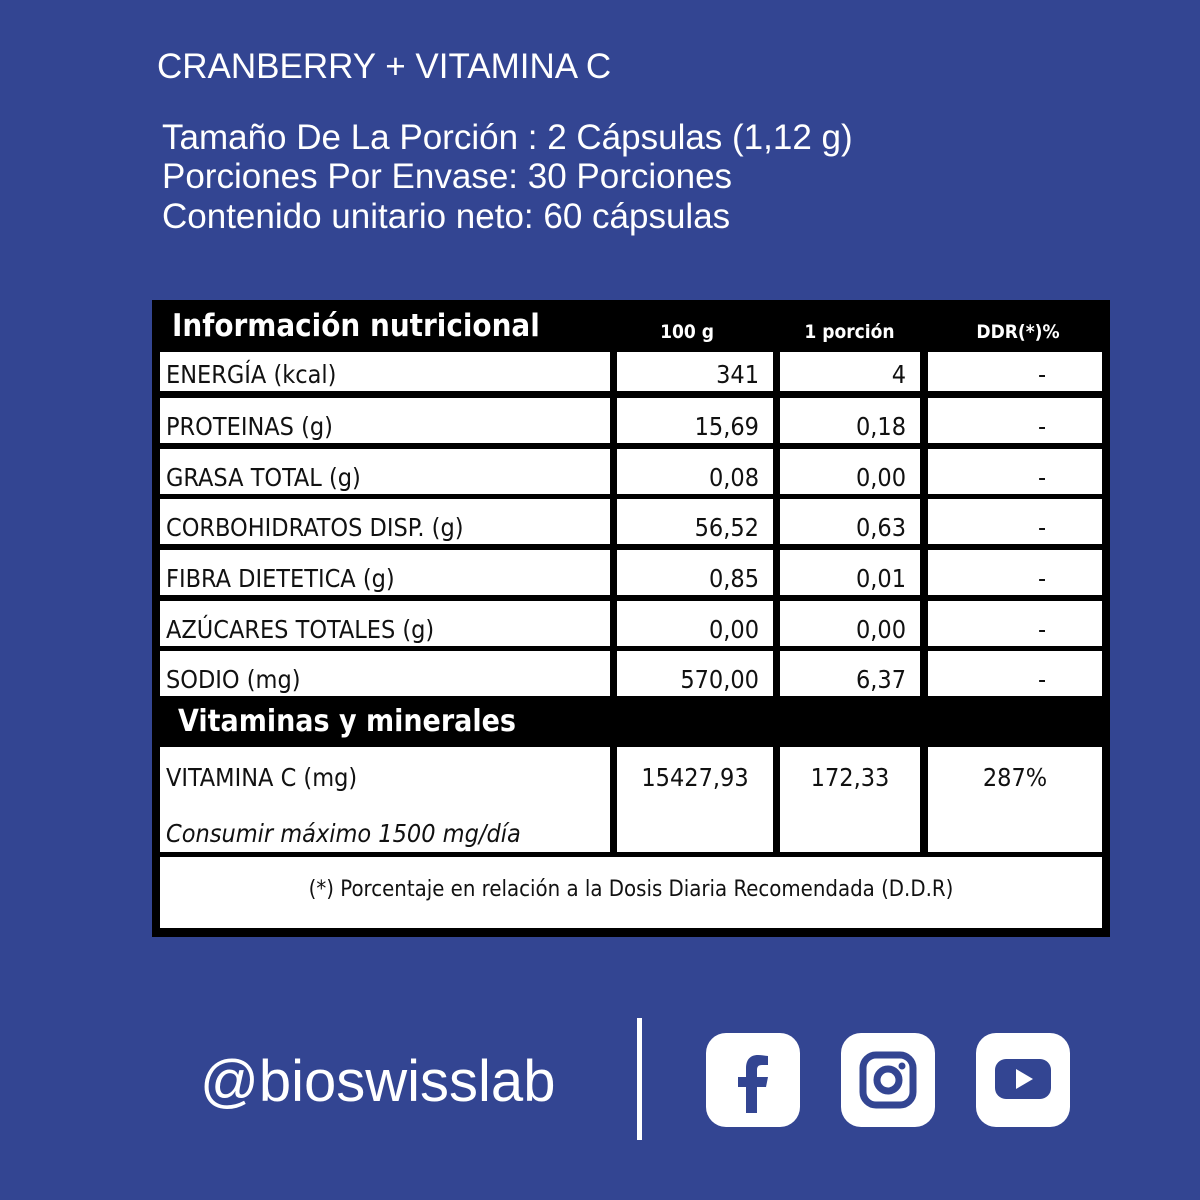 This screenshot has width=1200, height=1200. I want to click on social-handle: @bioswisslab, so click(378, 1081).